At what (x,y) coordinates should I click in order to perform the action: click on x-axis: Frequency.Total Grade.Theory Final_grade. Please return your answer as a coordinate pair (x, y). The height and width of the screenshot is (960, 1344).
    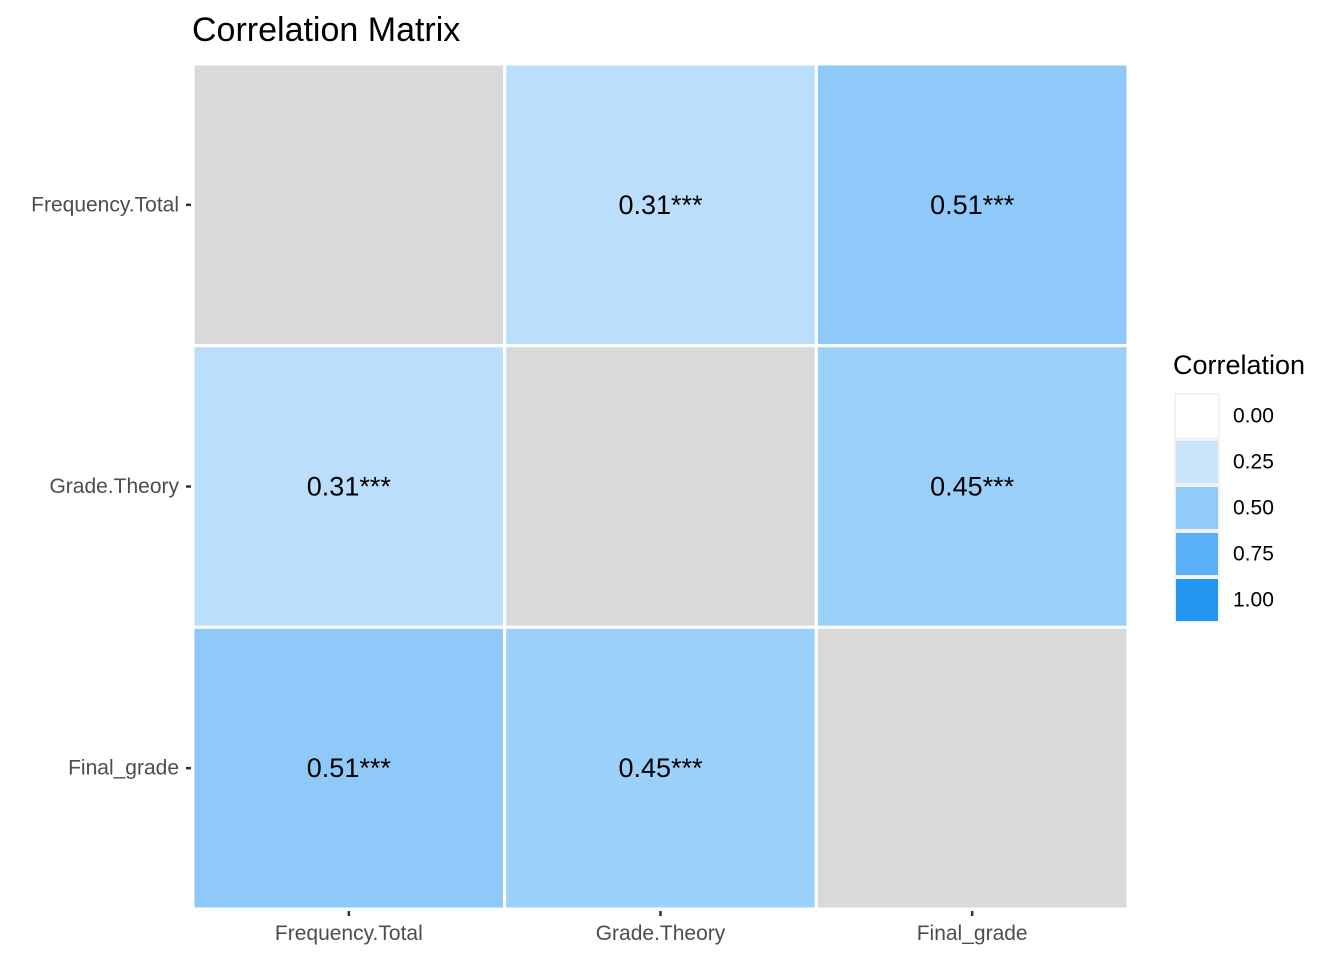
    Looking at the image, I should click on (651, 928).